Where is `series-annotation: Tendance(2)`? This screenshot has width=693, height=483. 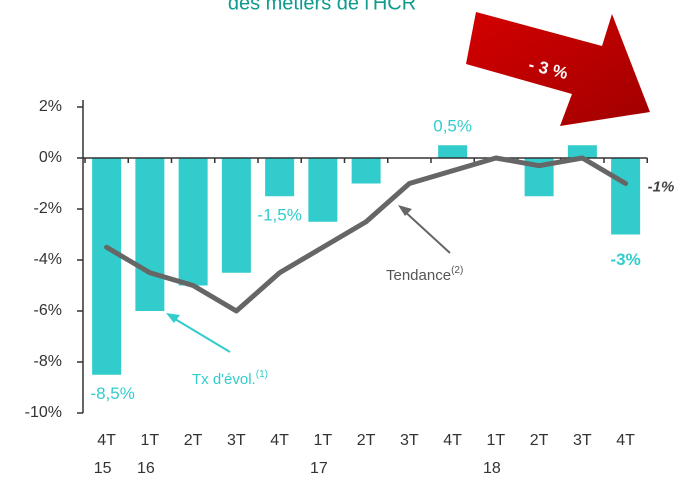 series-annotation: Tendance(2) is located at coordinates (424, 274).